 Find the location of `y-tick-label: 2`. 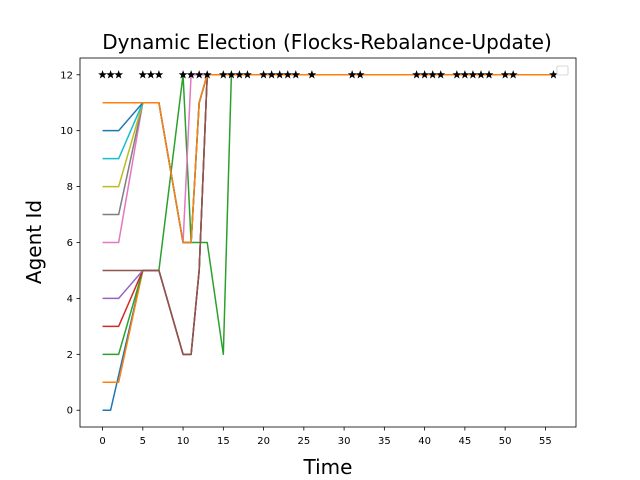

y-tick-label: 2 is located at coordinates (70, 355).